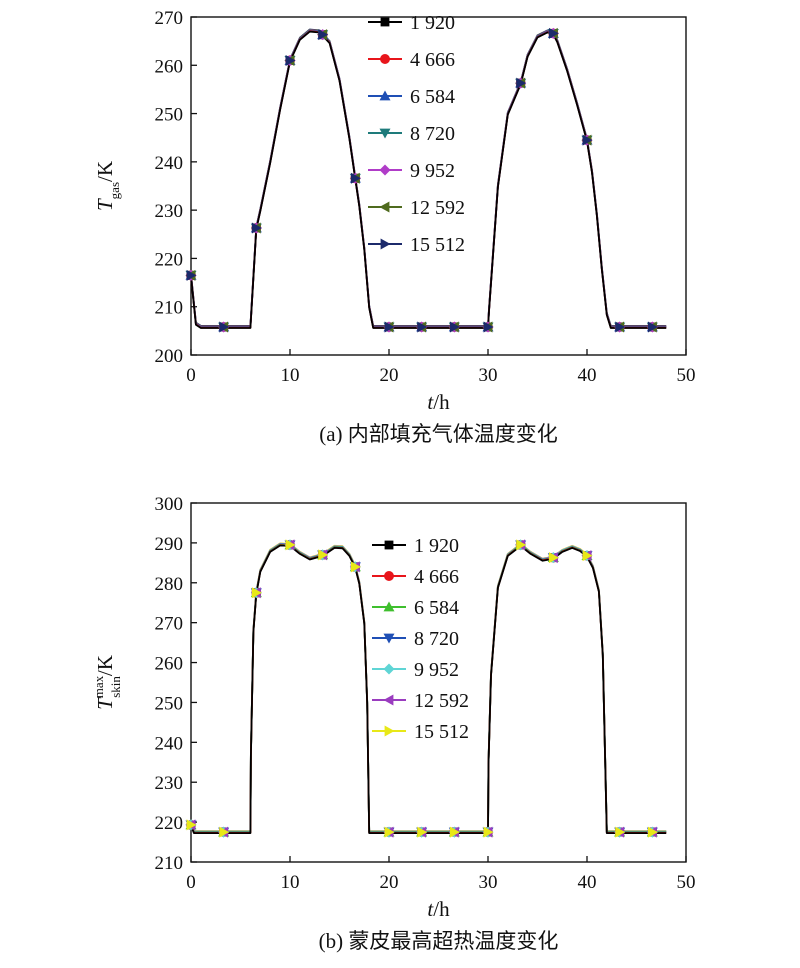 This screenshot has height=968, width=800. What do you see at coordinates (439, 941) in the screenshot?
I see `chart-caption: (b) 蒙皮最高超热温度变化` at bounding box center [439, 941].